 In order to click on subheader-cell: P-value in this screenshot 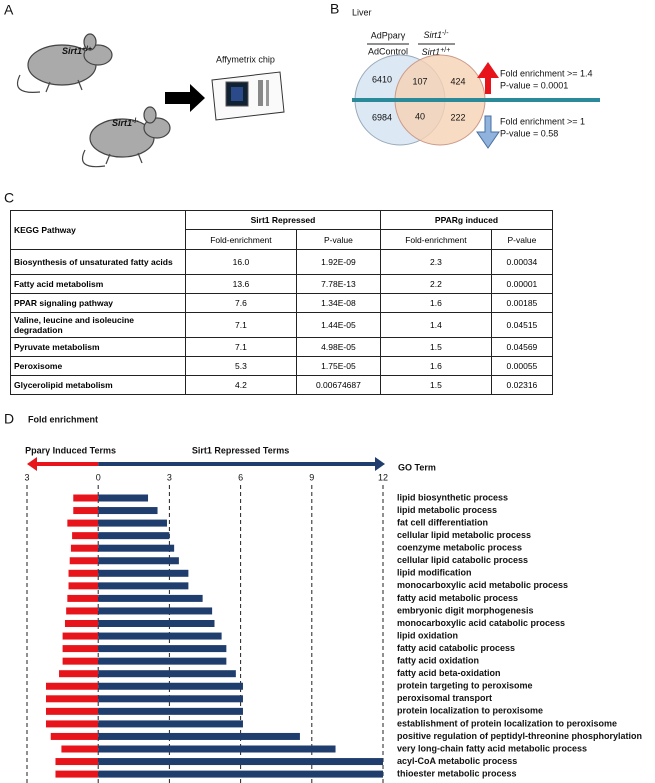, I will do `click(522, 239)`.